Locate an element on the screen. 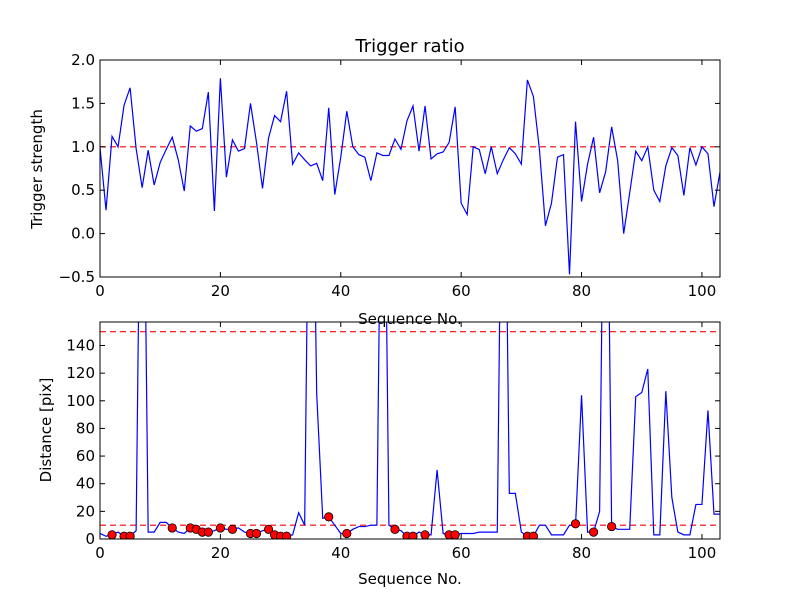  y-tick-label: 40 is located at coordinates (85, 484).